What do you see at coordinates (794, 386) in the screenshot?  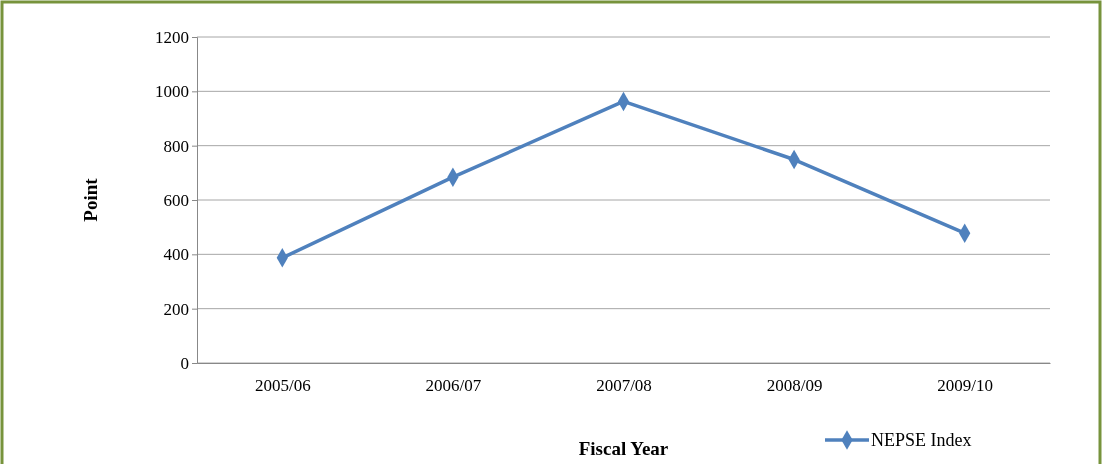 I see `x-tick-label: 2008/09` at bounding box center [794, 386].